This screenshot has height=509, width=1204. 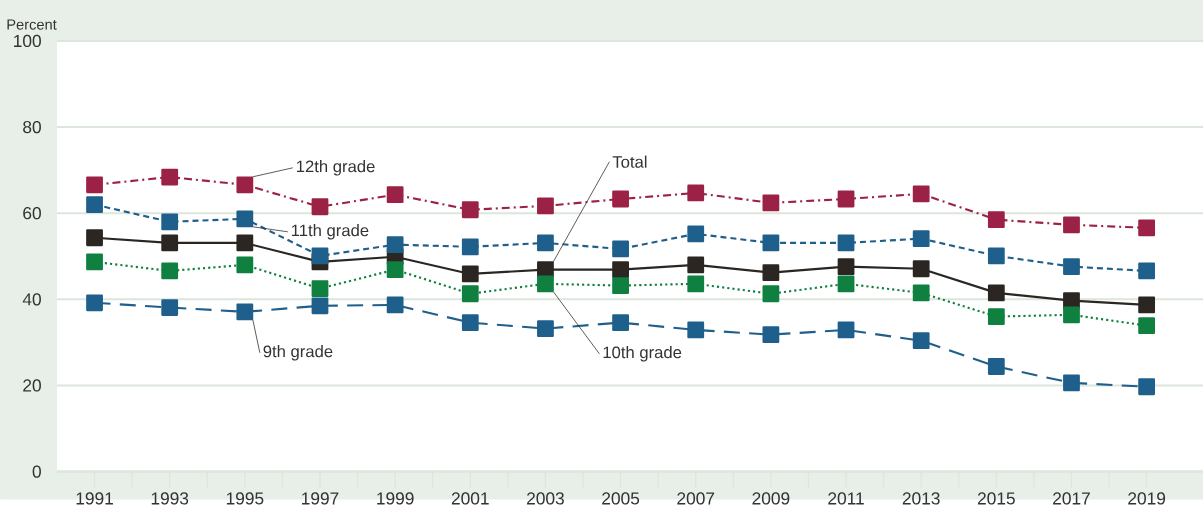 What do you see at coordinates (470, 498) in the screenshot?
I see `x-tick-label: 2001` at bounding box center [470, 498].